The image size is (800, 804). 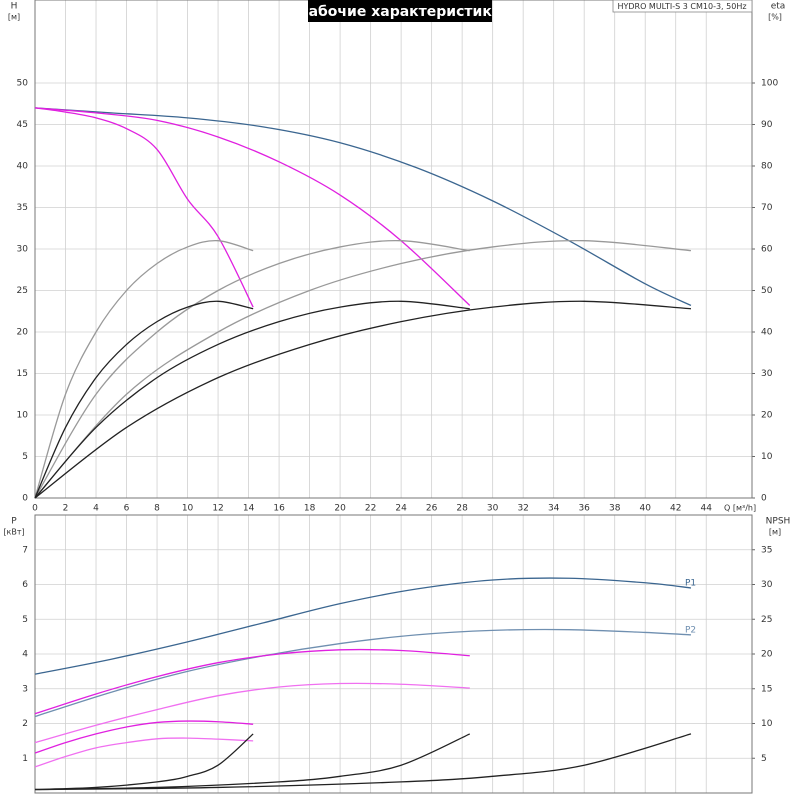 What do you see at coordinates (22, 125) in the screenshot?
I see `y-tick-label: 45` at bounding box center [22, 125].